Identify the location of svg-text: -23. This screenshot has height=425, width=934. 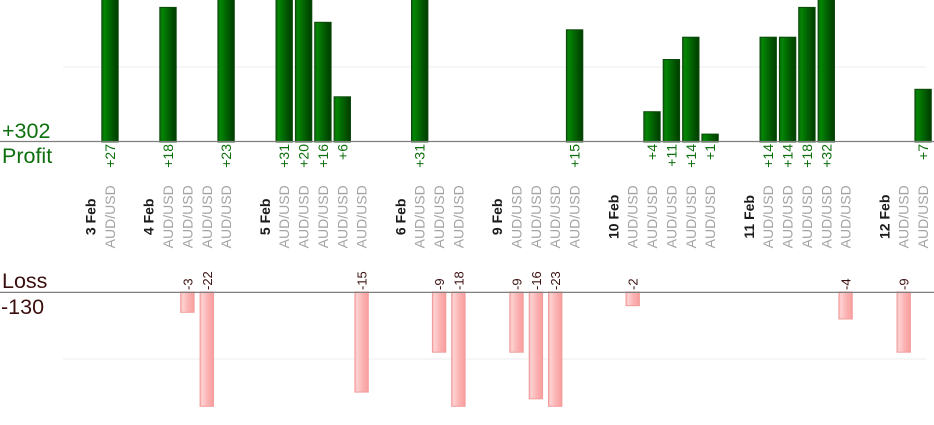
(555, 280).